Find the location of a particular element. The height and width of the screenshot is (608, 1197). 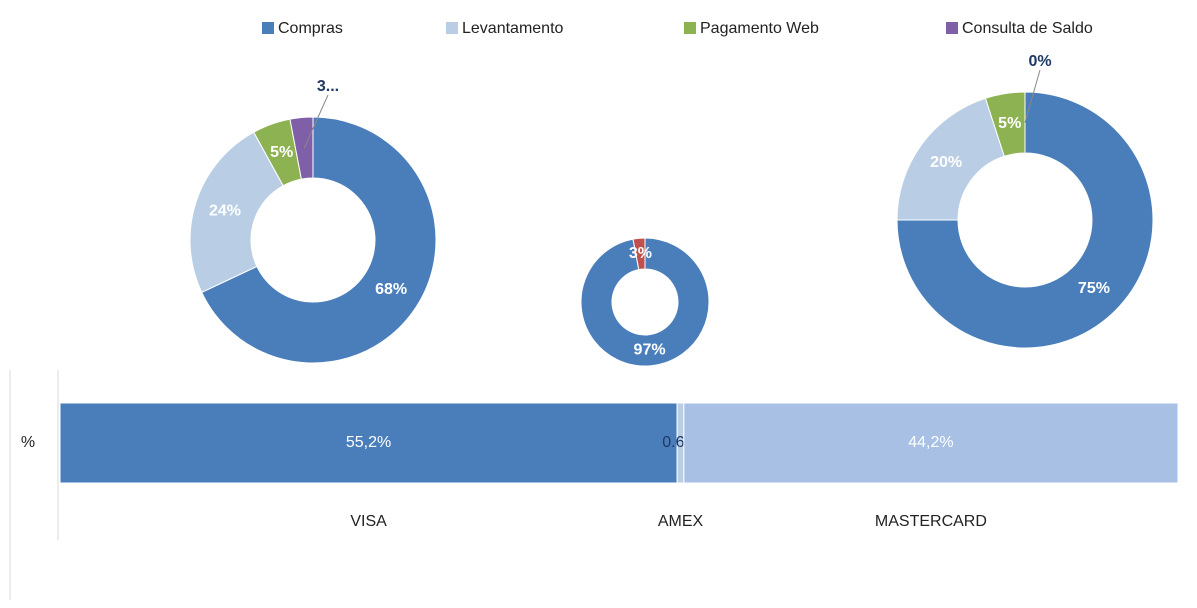

data-label: 3% is located at coordinates (640, 253).